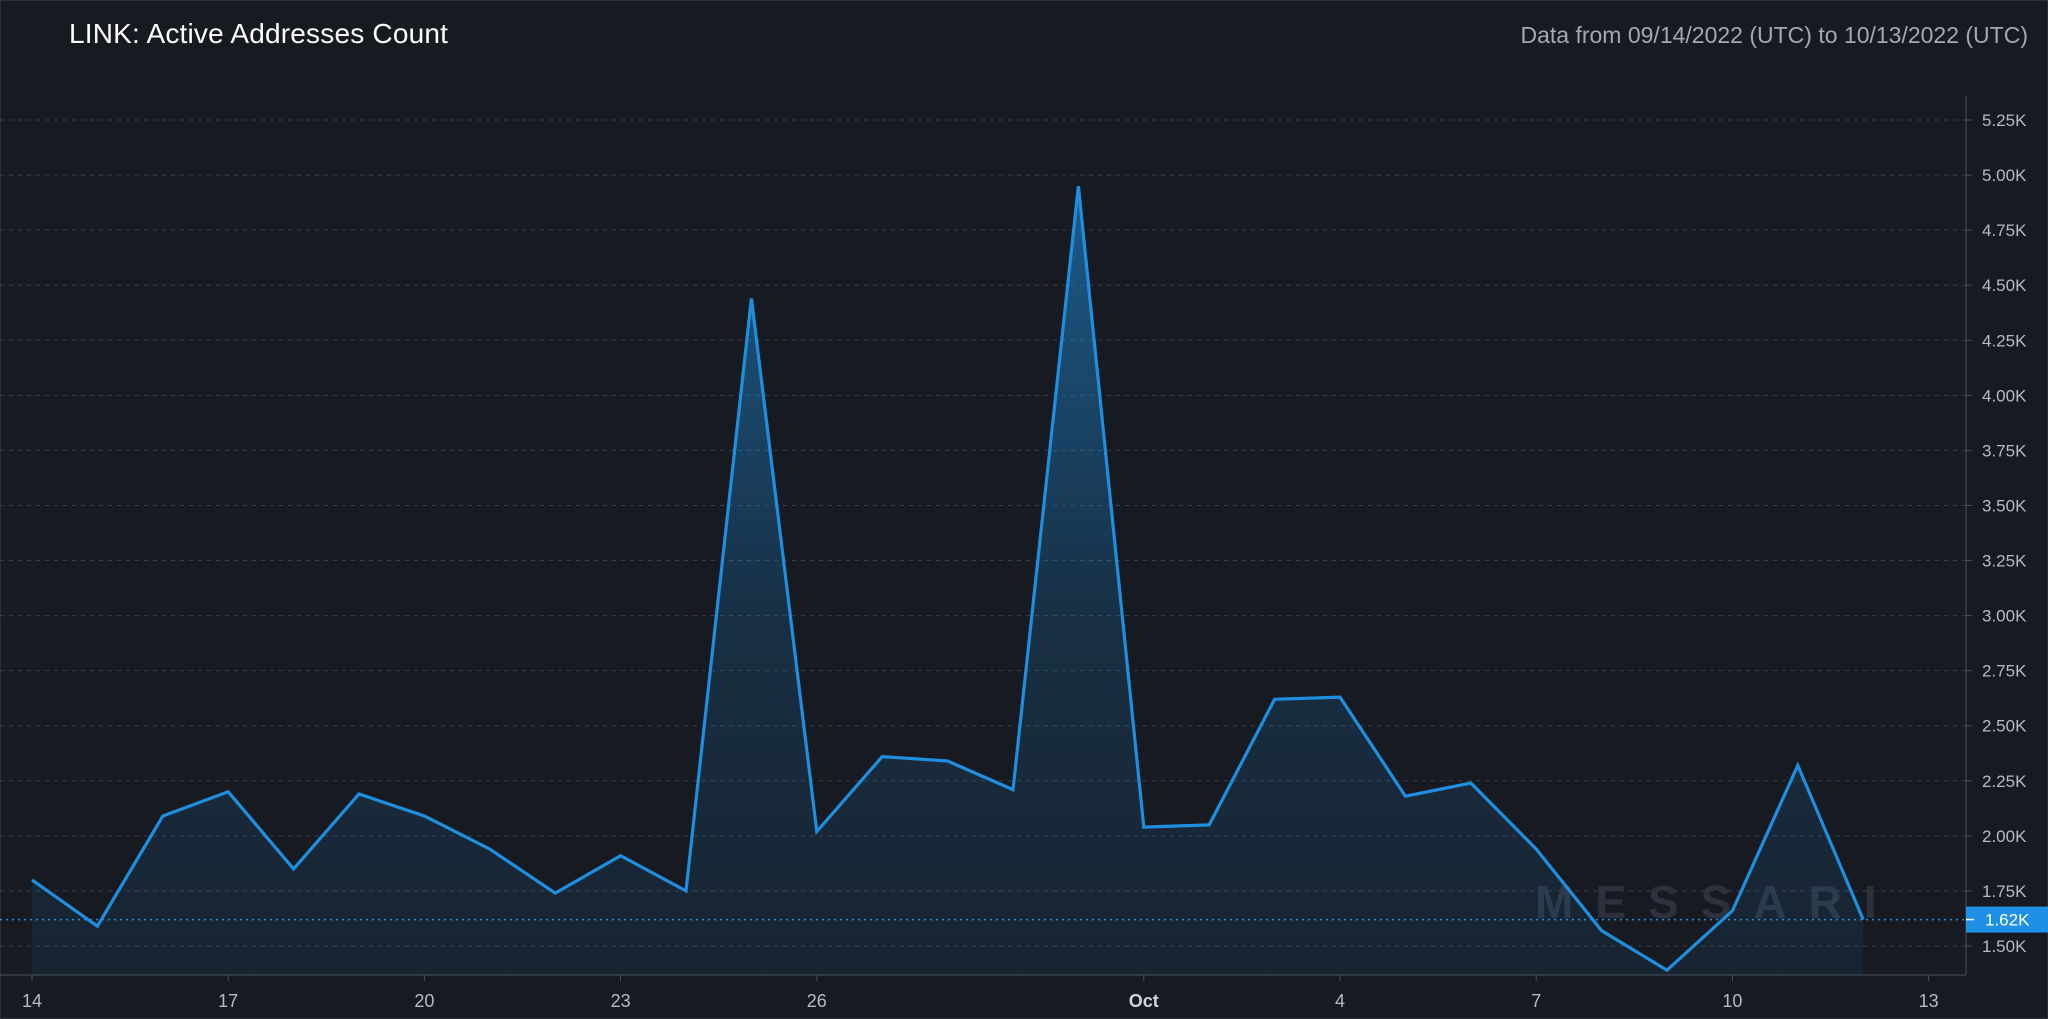 This screenshot has height=1019, width=2048. I want to click on y-tick-label: 4.75K, so click(2004, 230).